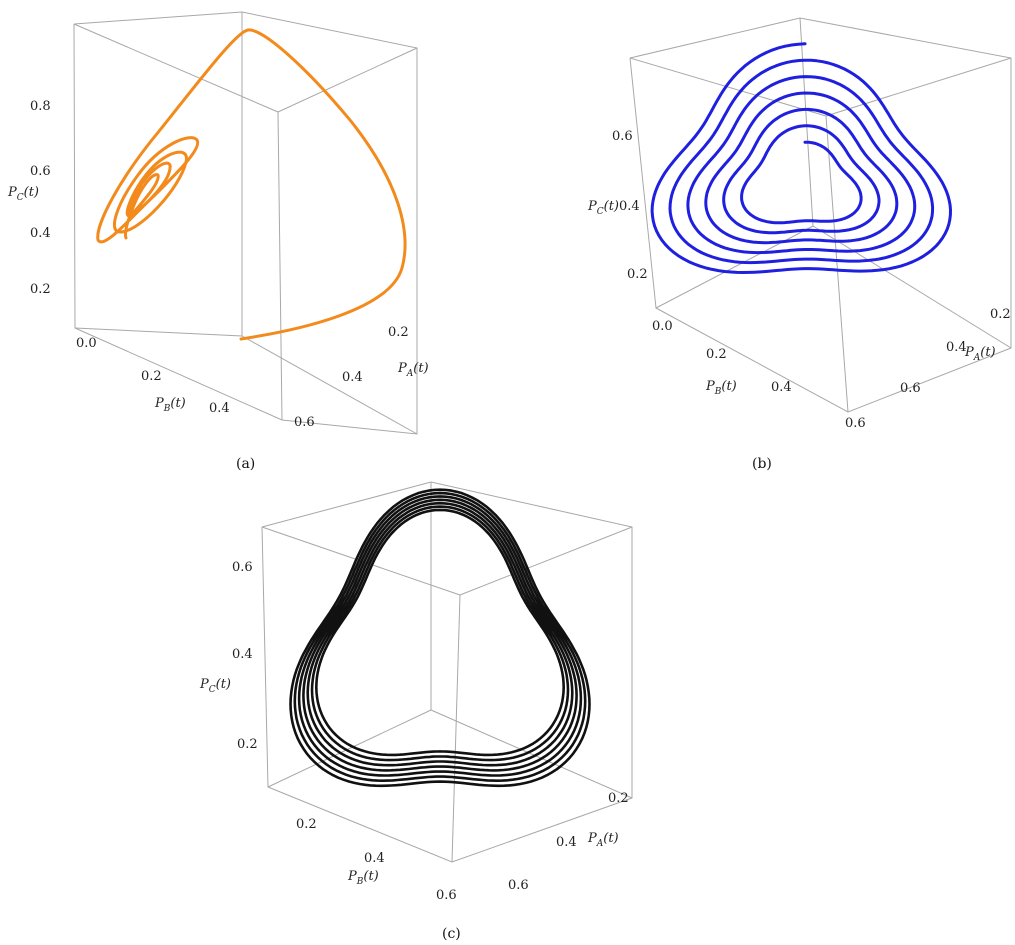 The height and width of the screenshot is (945, 1015). What do you see at coordinates (40, 289) in the screenshot?
I see `panel-a-z-tick-3: 0.2` at bounding box center [40, 289].